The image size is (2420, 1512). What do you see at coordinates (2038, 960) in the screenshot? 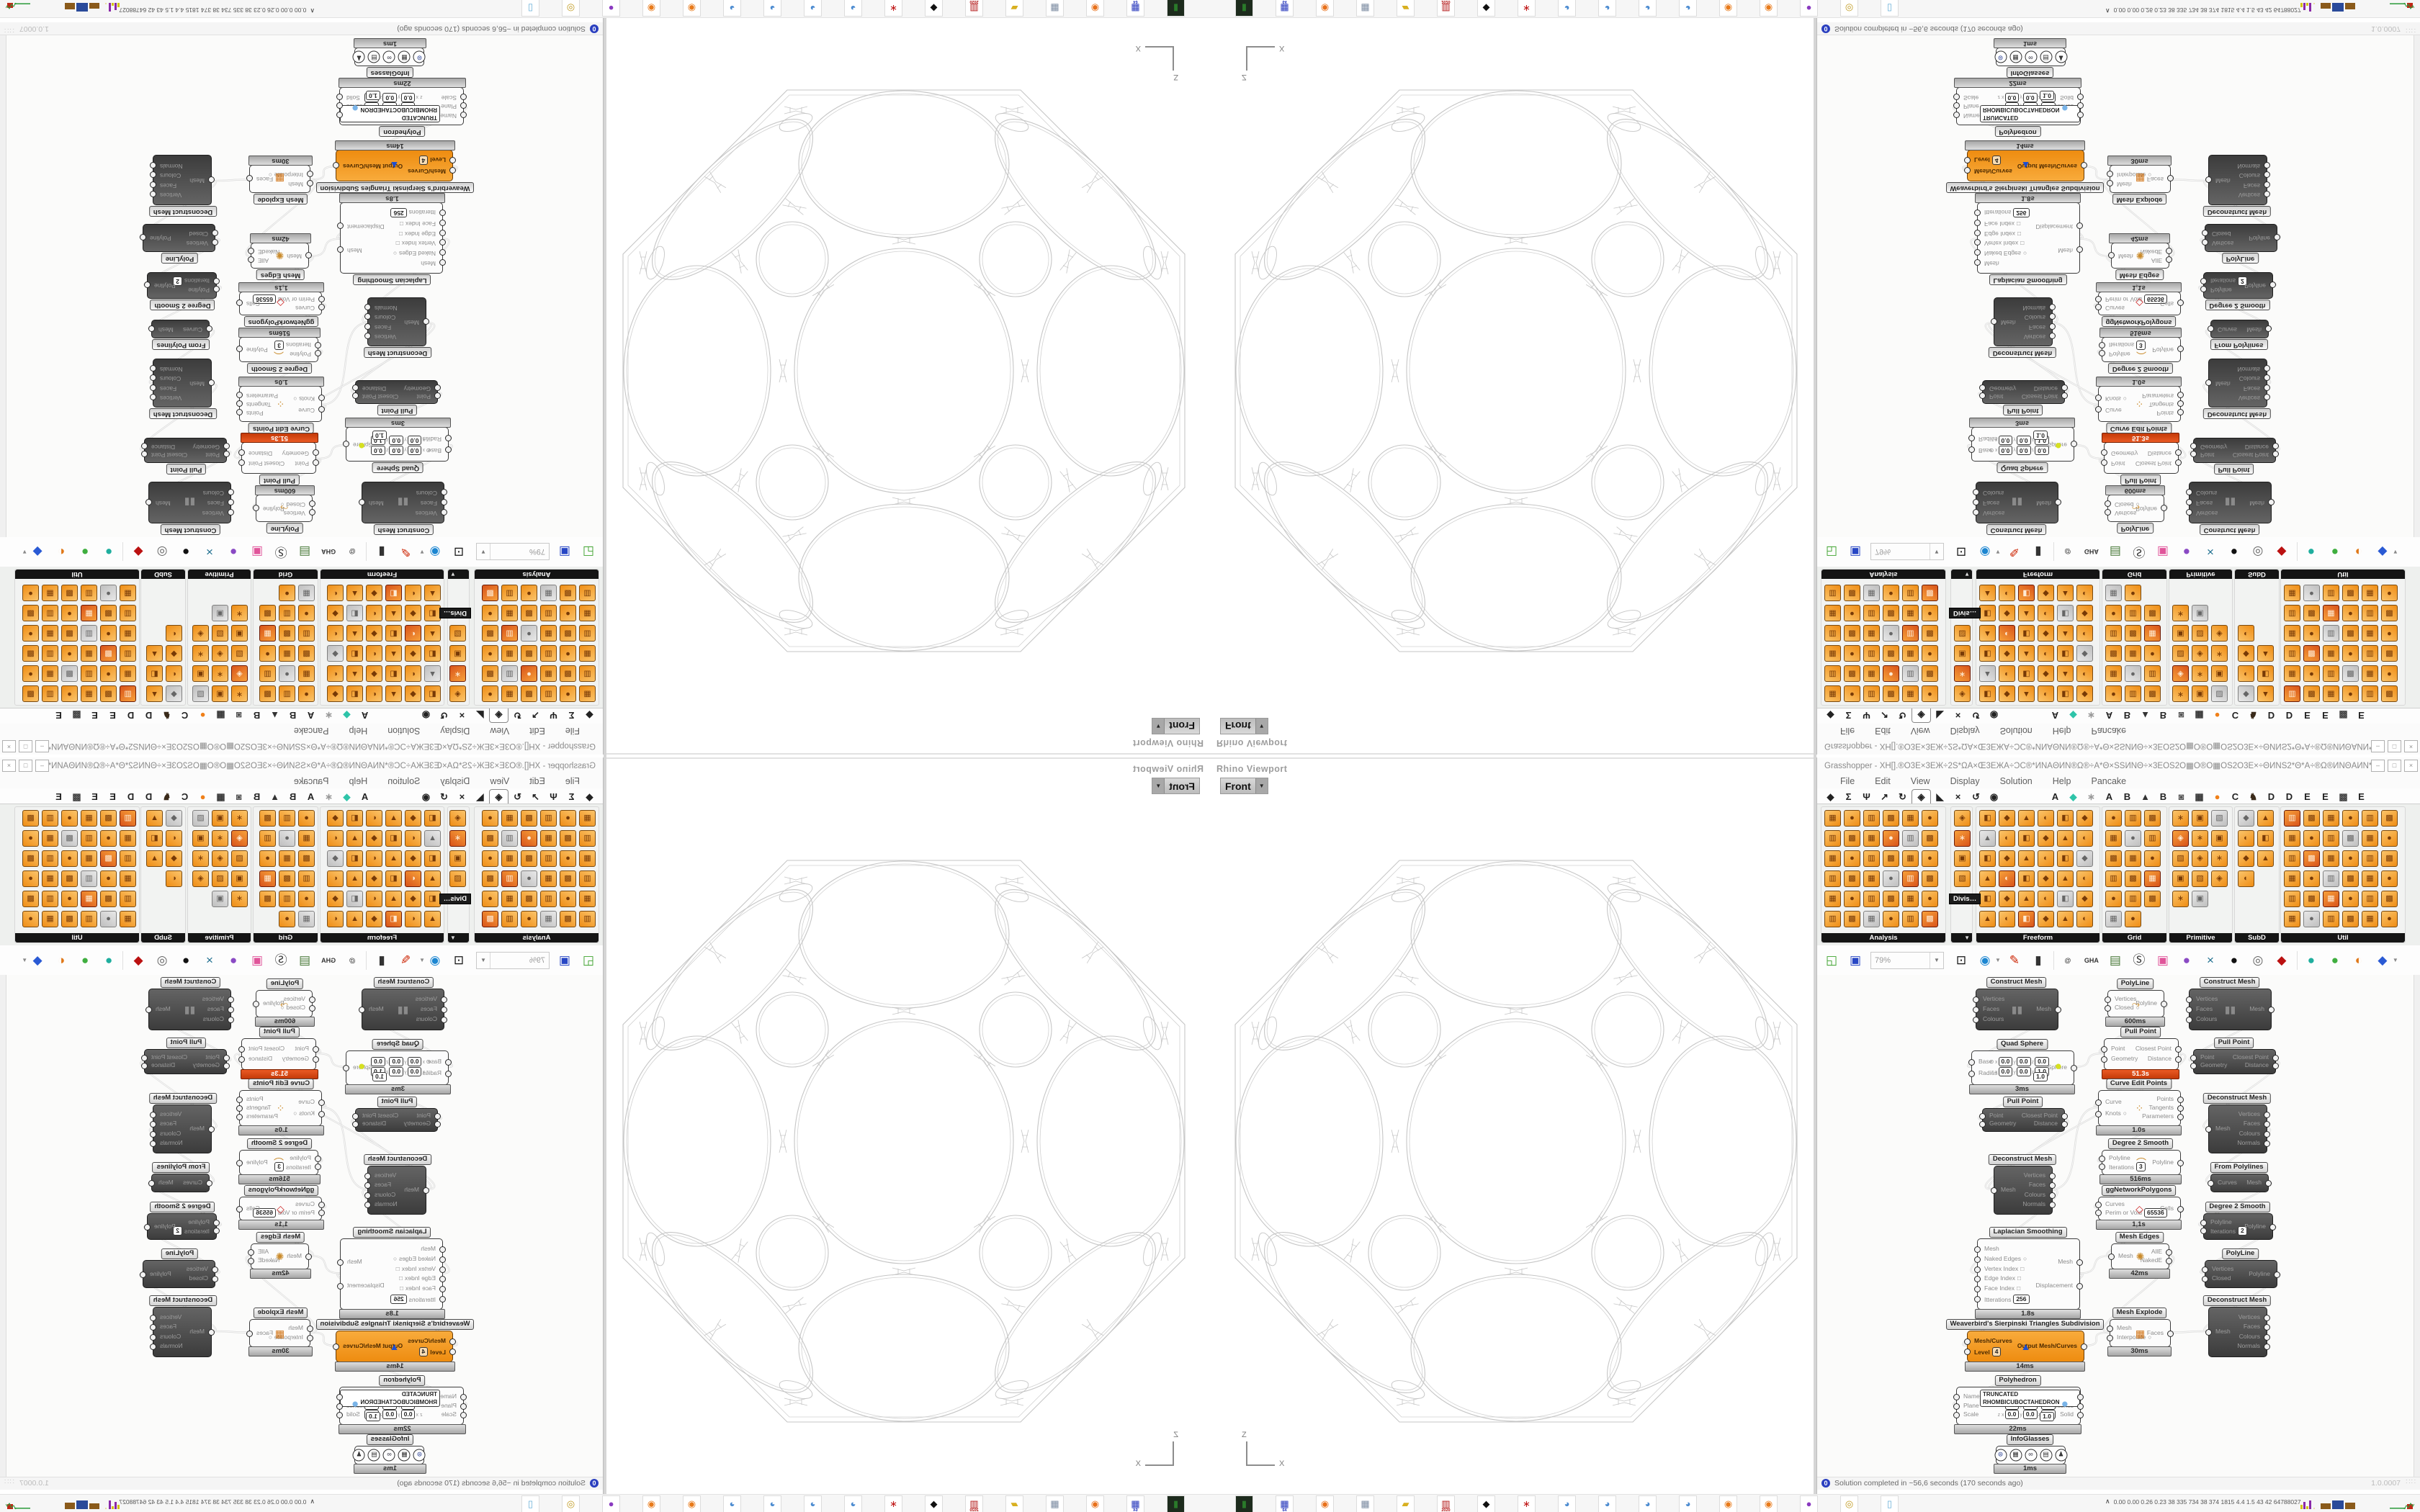
I see `panel-icon: ▮` at bounding box center [2038, 960].